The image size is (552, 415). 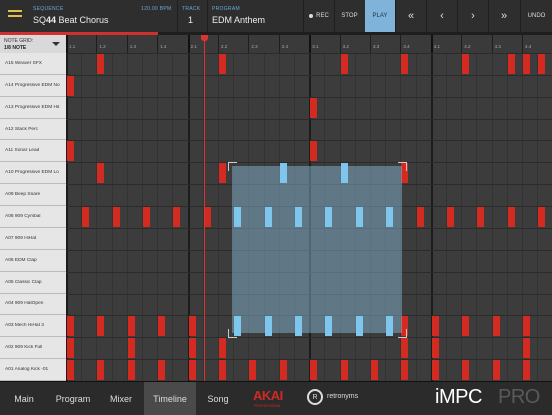 What do you see at coordinates (33, 173) in the screenshot?
I see `track-row: A10 Progressive EDM Lo` at bounding box center [33, 173].